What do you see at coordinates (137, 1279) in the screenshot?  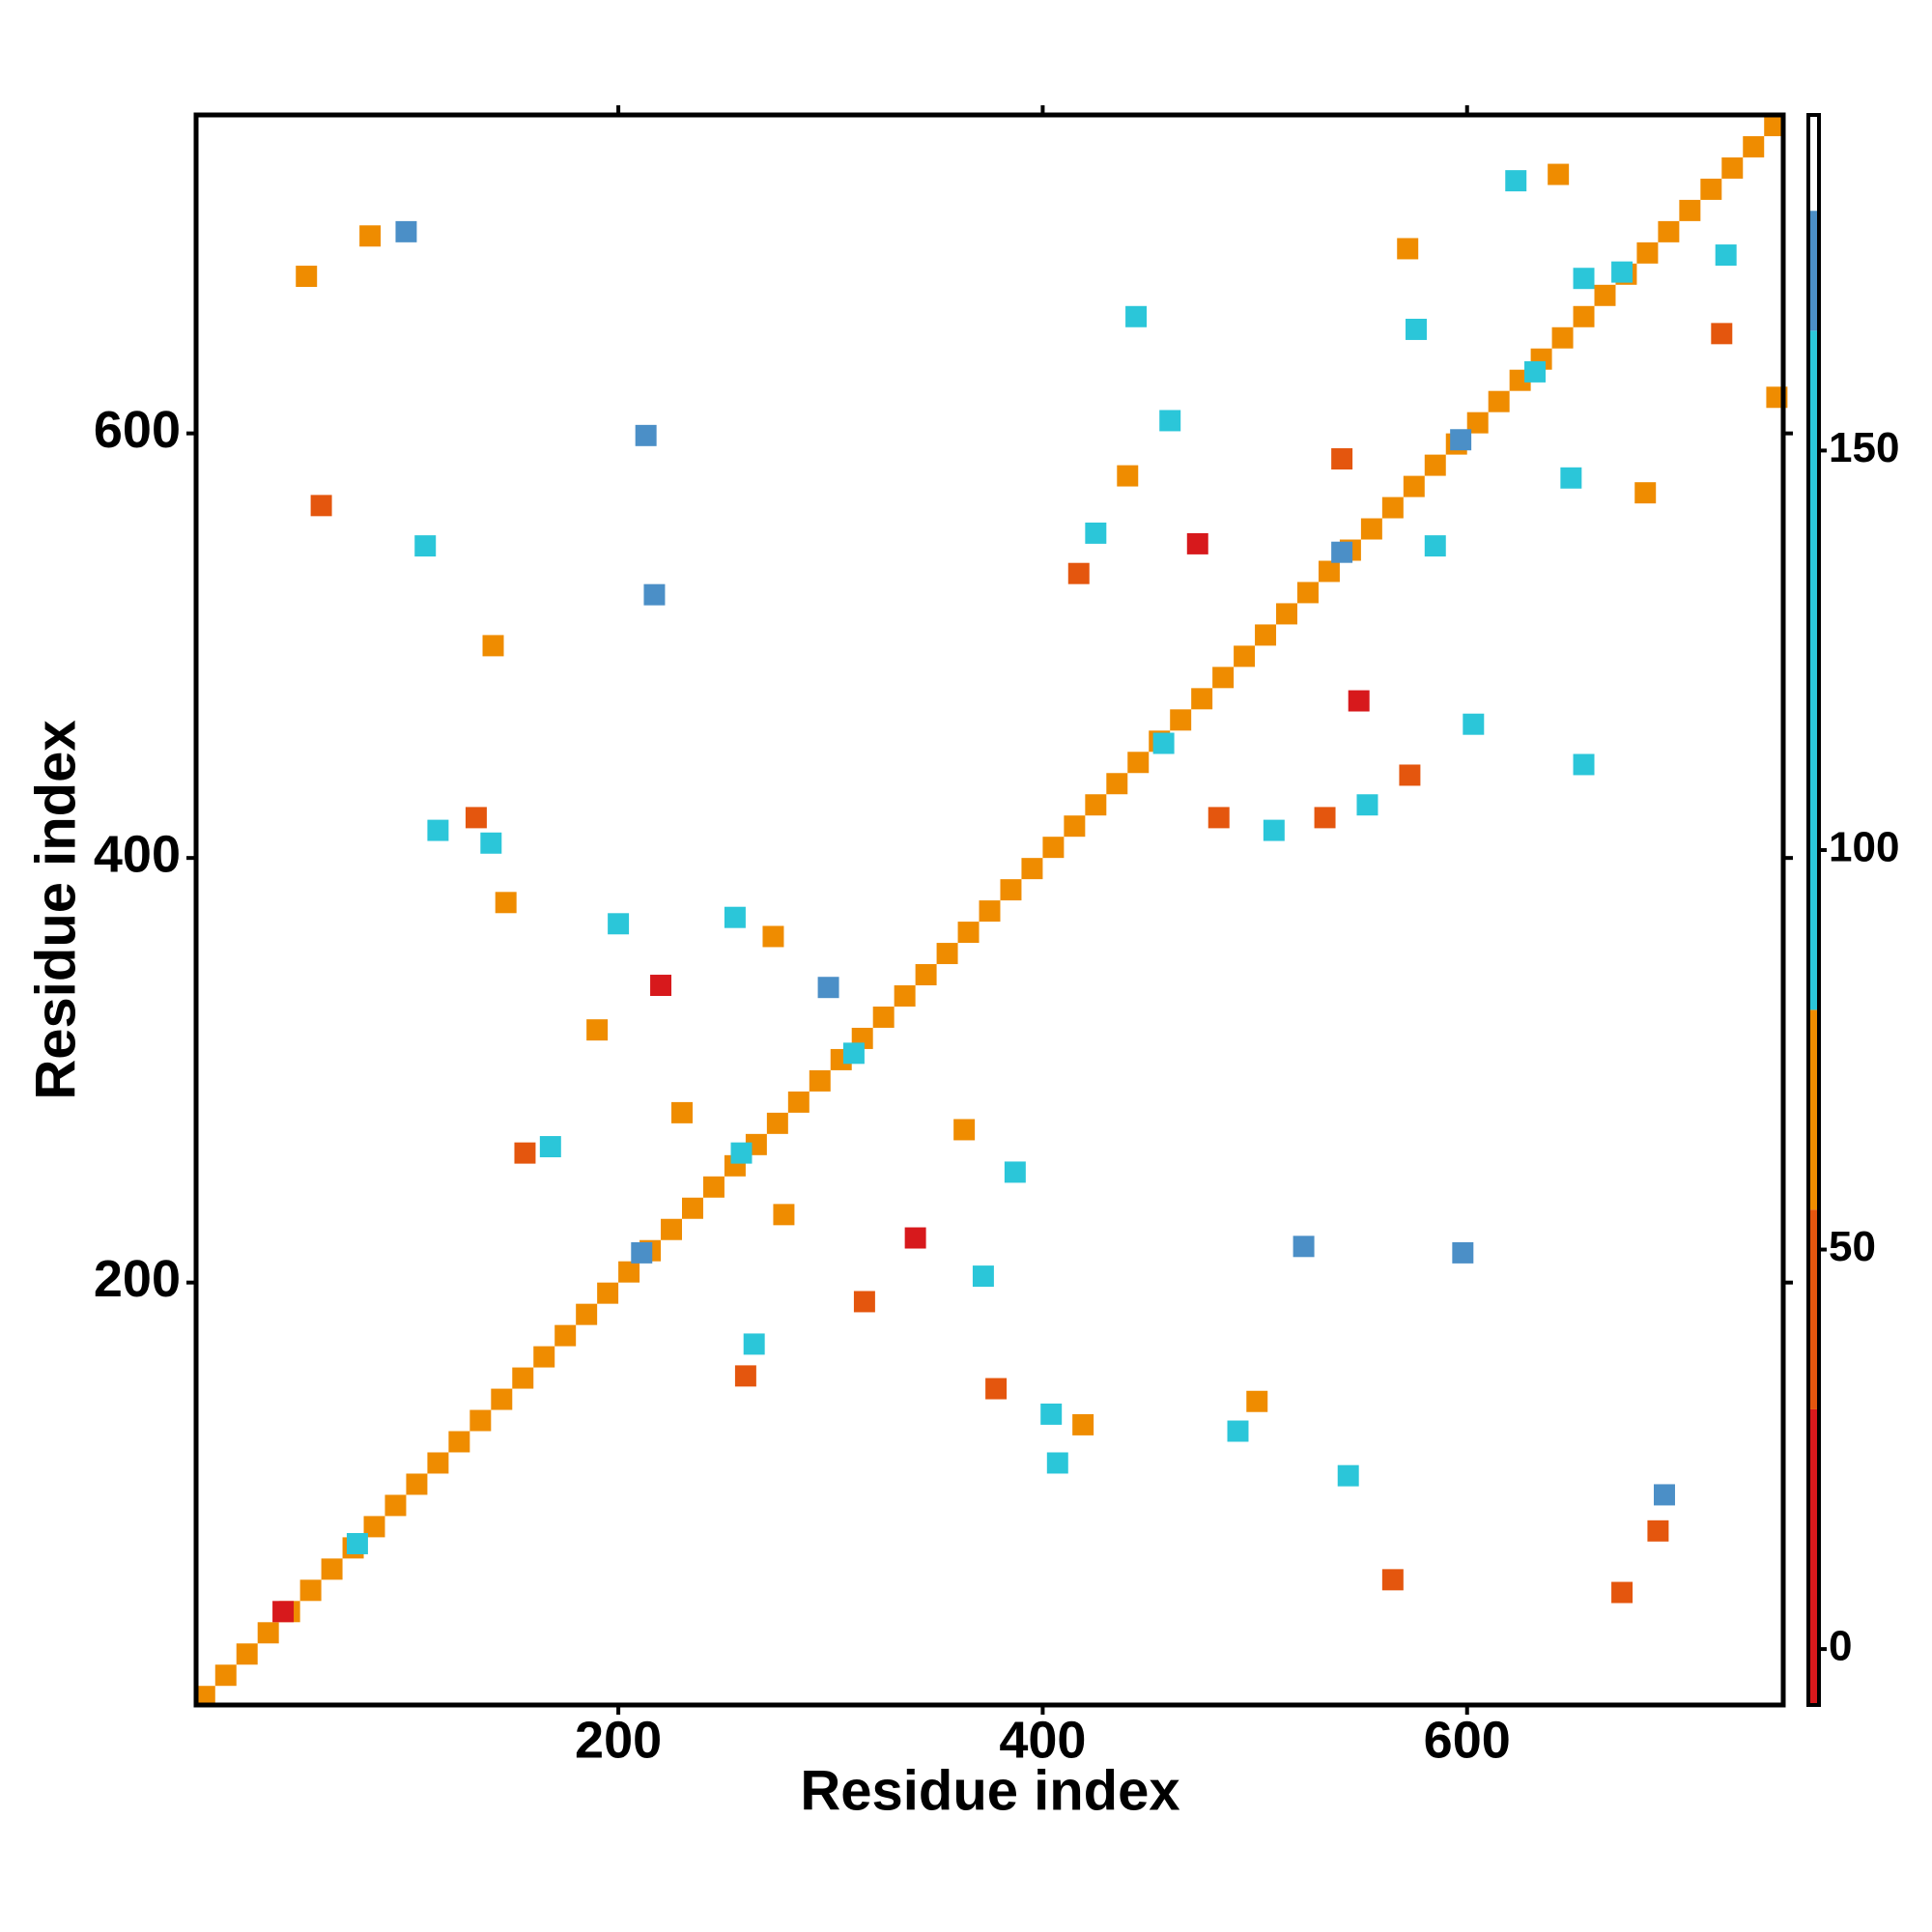 I see `y-tick-label: 200` at bounding box center [137, 1279].